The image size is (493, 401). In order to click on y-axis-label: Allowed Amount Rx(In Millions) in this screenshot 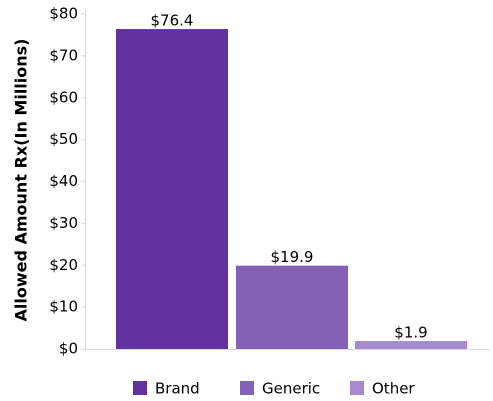, I will do `click(21, 180)`.